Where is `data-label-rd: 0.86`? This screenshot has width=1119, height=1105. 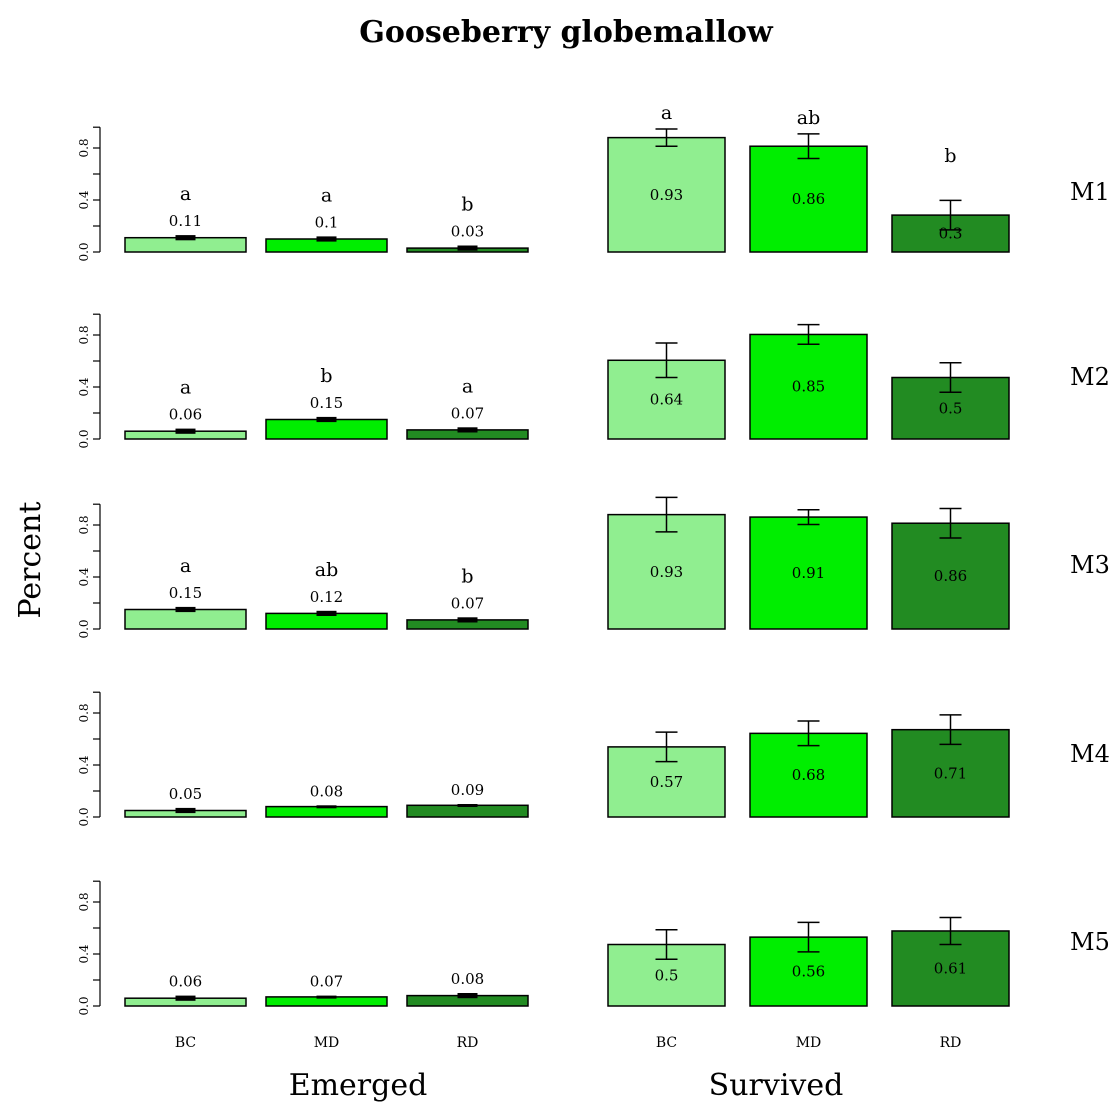
data-label-rd: 0.86 is located at coordinates (950, 576).